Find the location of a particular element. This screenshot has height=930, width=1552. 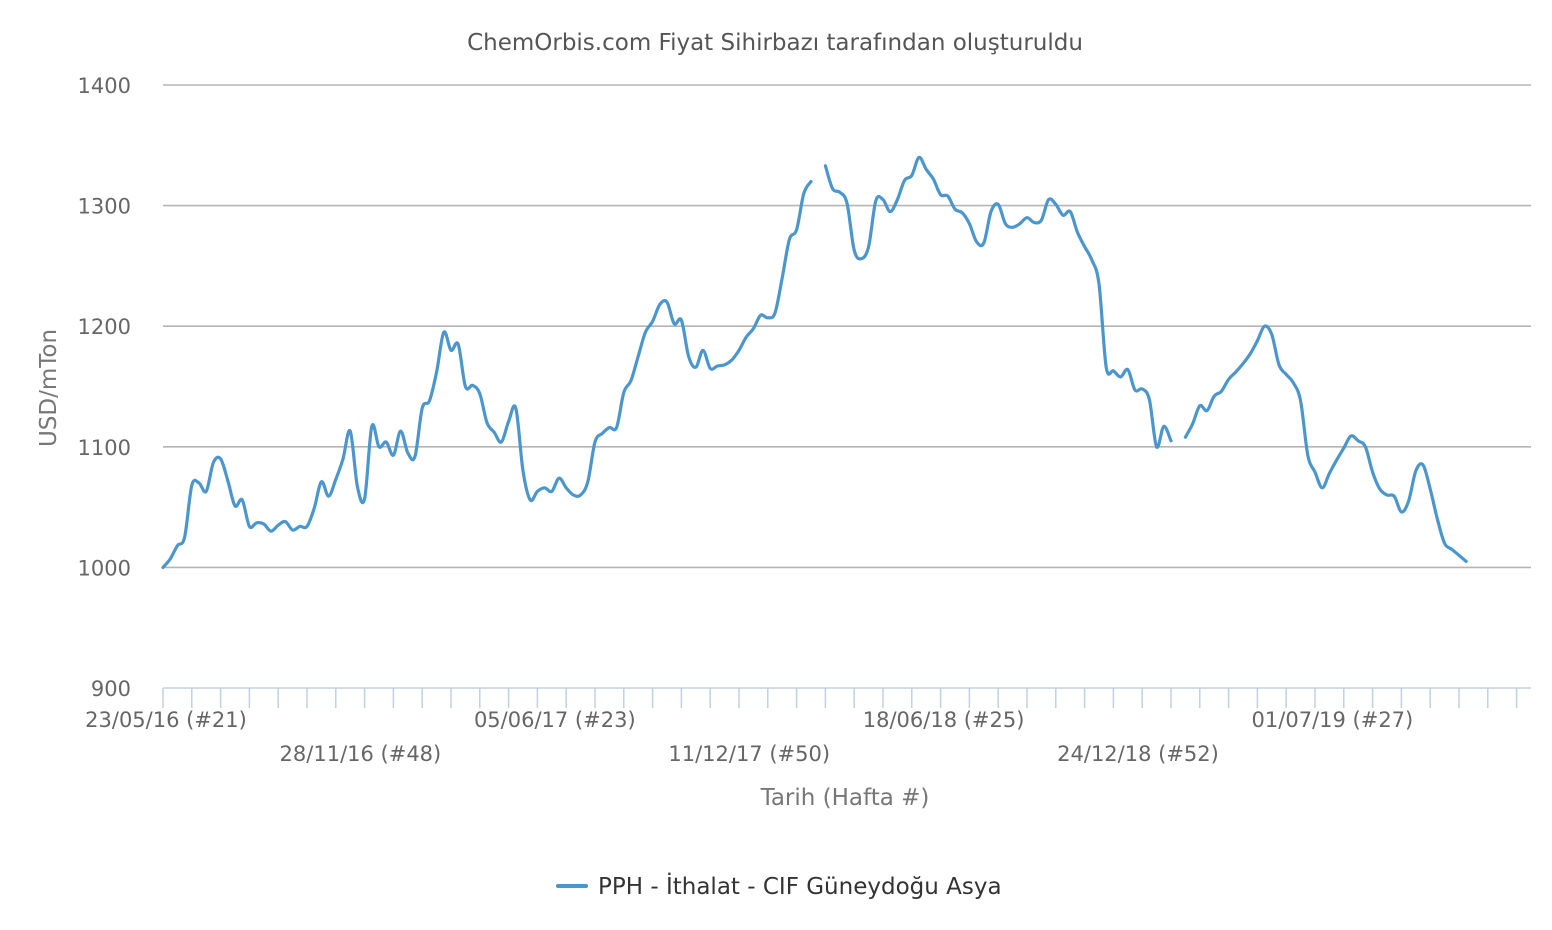

legend: PPH - İthalat - CIF Güneydoğu Asya is located at coordinates (779, 886).